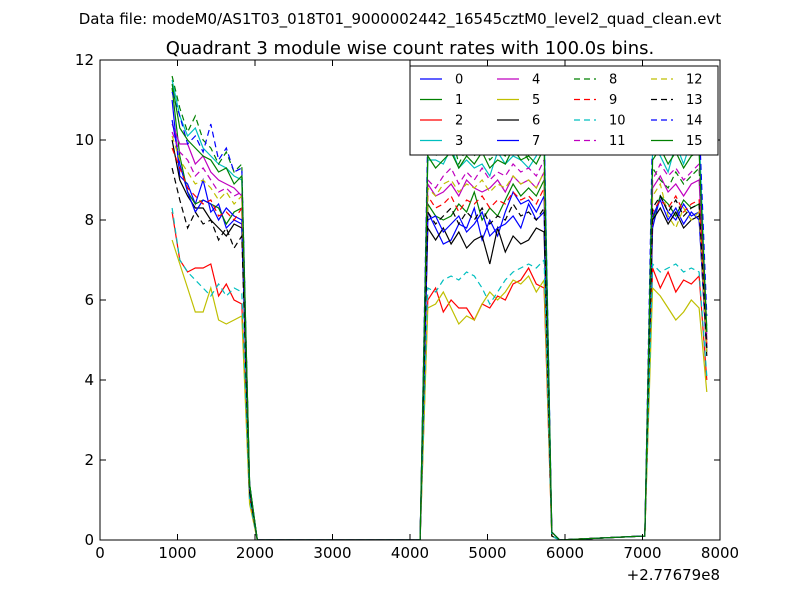 Image resolution: width=800 pixels, height=600 pixels. I want to click on legend-label: 2, so click(459, 121).